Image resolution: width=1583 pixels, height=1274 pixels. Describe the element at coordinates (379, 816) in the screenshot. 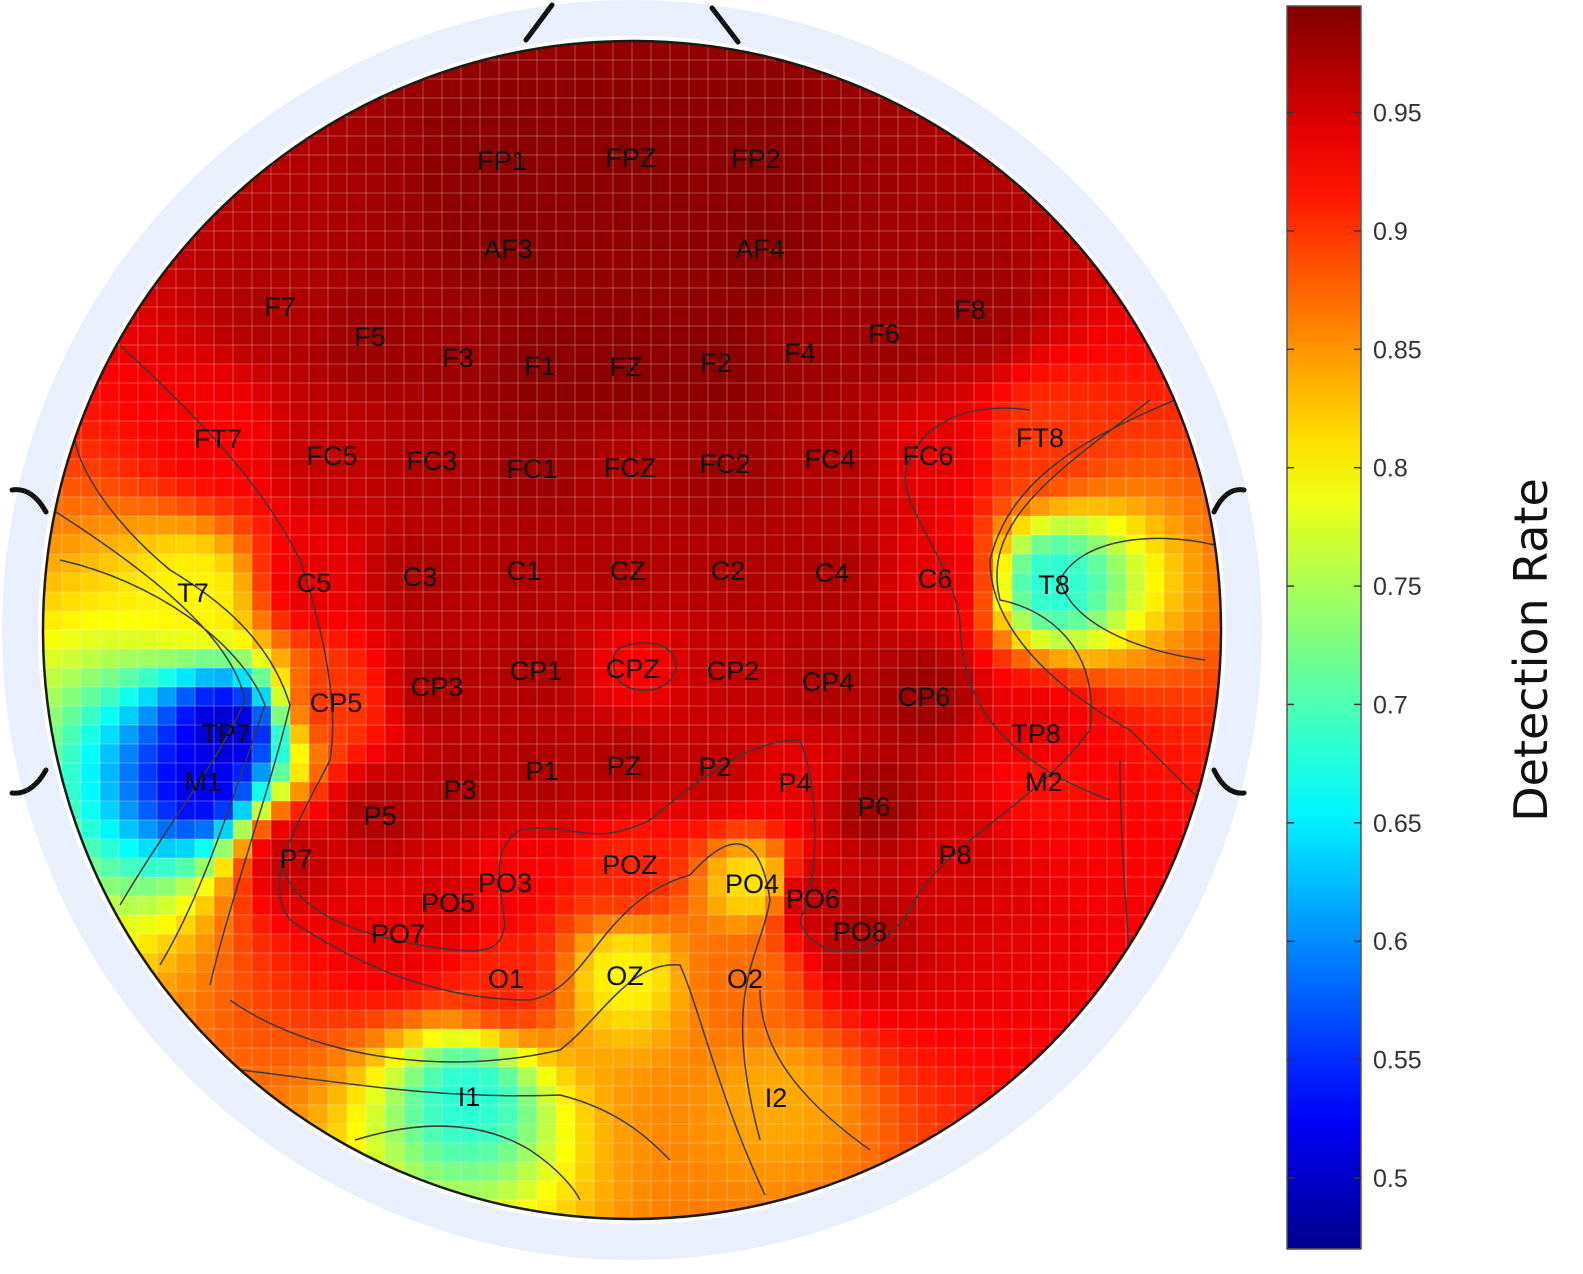

I see `electrode-label-p5: P5` at that location.